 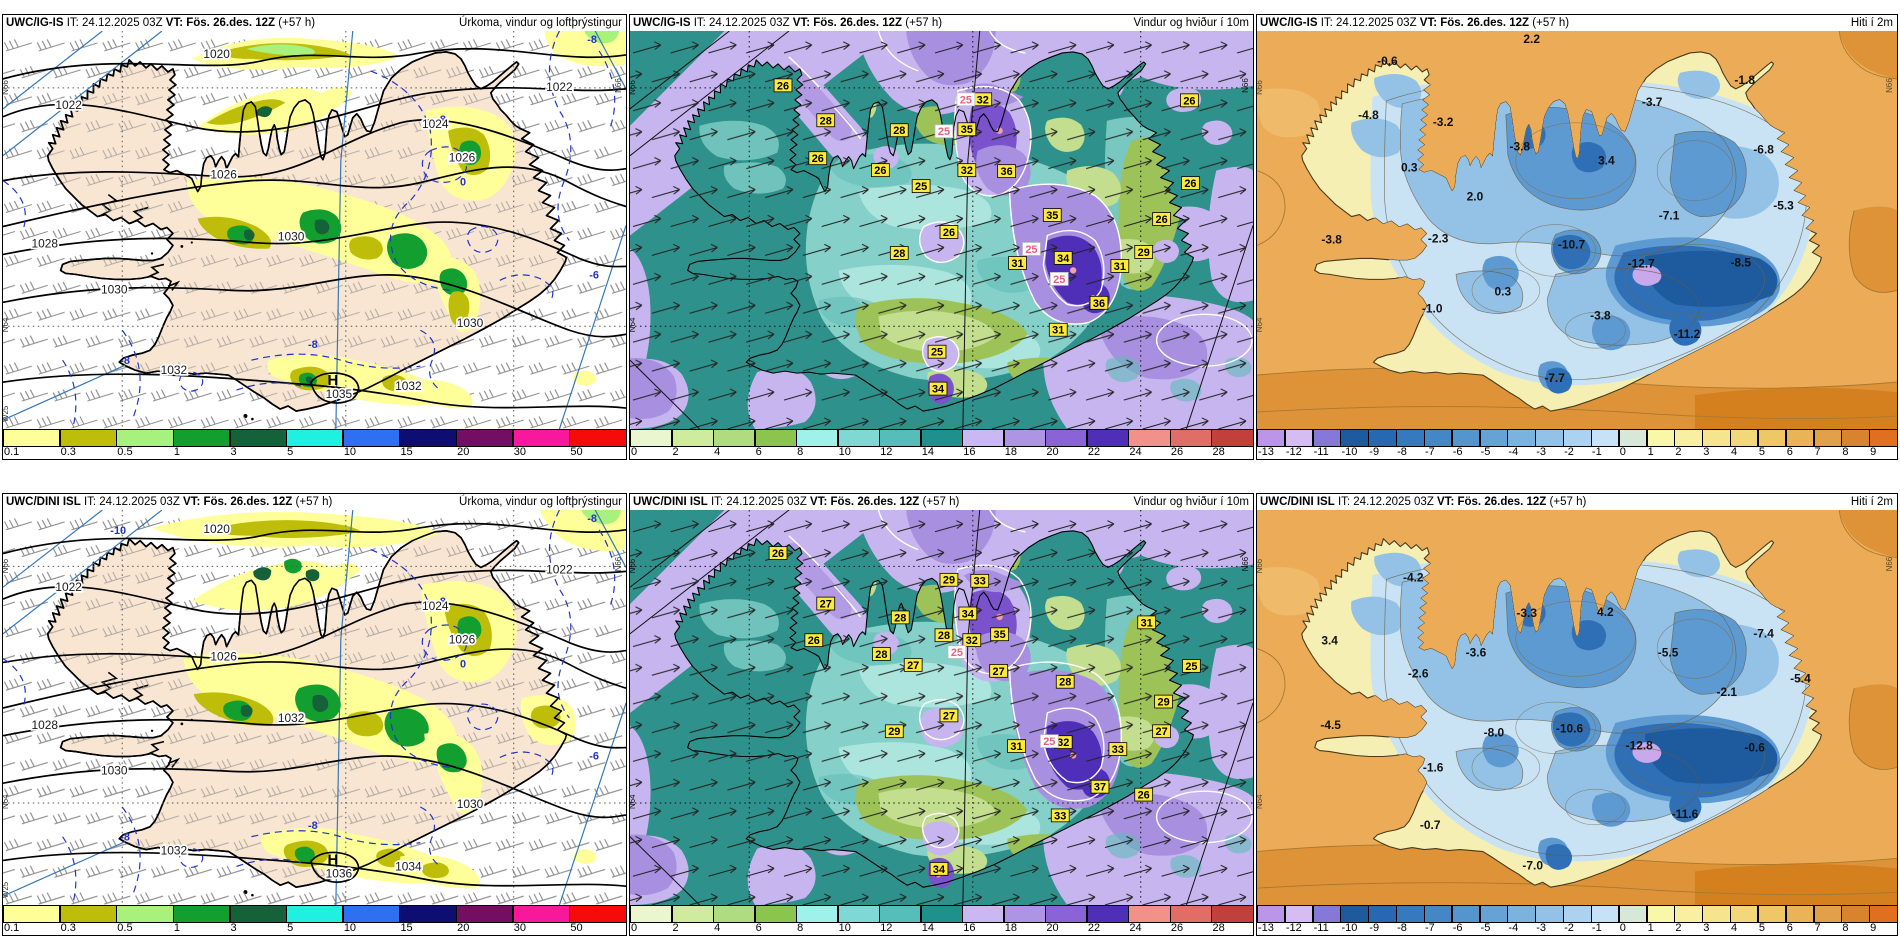 I want to click on svg-text: -0.7, so click(x=1430, y=825).